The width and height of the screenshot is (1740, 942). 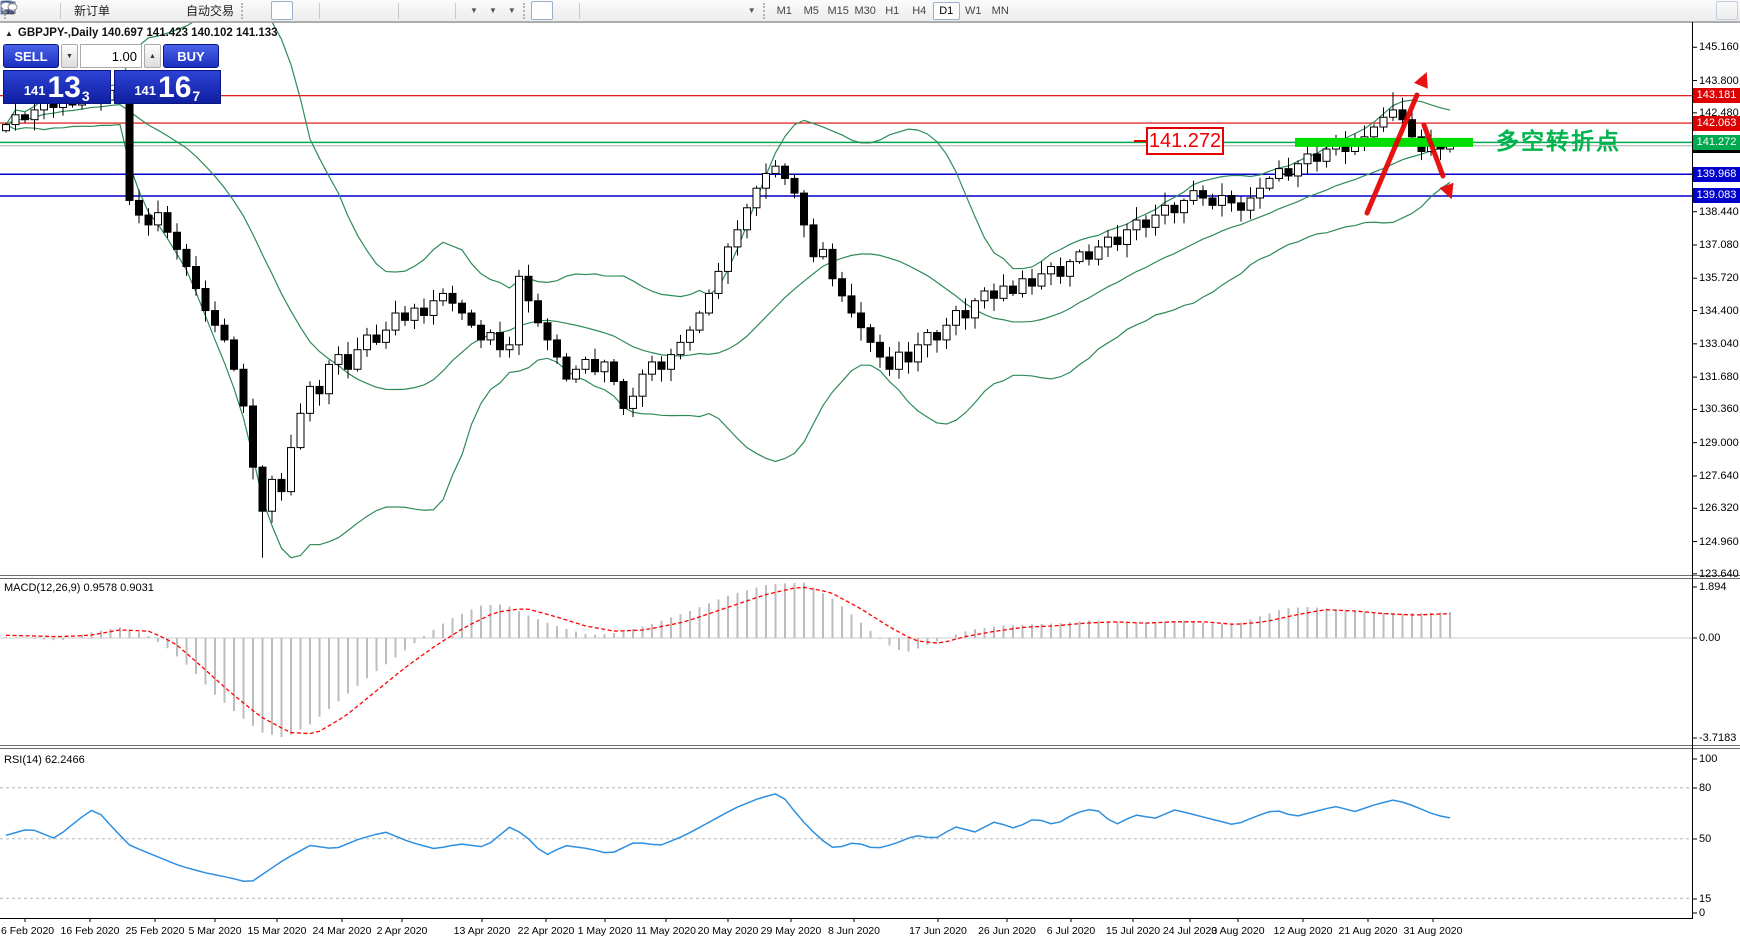 I want to click on date-tick-label: 17 Jun 2020, so click(x=938, y=931).